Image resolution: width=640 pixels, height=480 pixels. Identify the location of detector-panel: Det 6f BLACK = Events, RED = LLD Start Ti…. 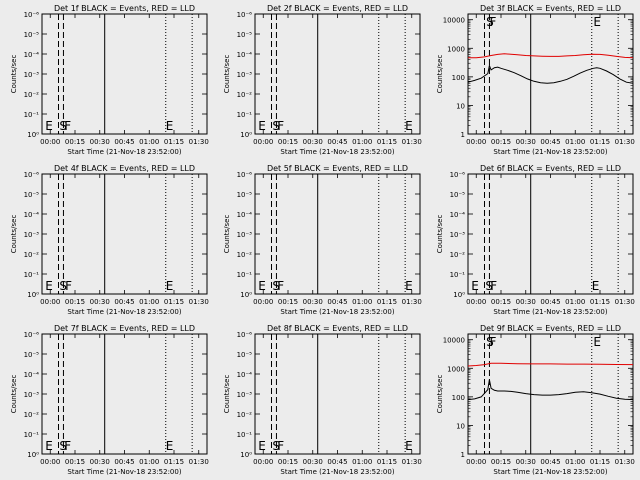
(535, 240).